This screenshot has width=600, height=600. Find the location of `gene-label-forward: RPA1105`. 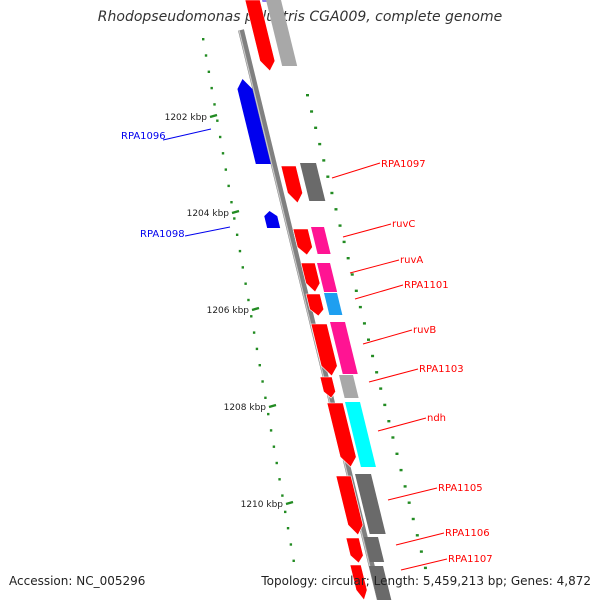

gene-label-forward: RPA1105 is located at coordinates (460, 488).